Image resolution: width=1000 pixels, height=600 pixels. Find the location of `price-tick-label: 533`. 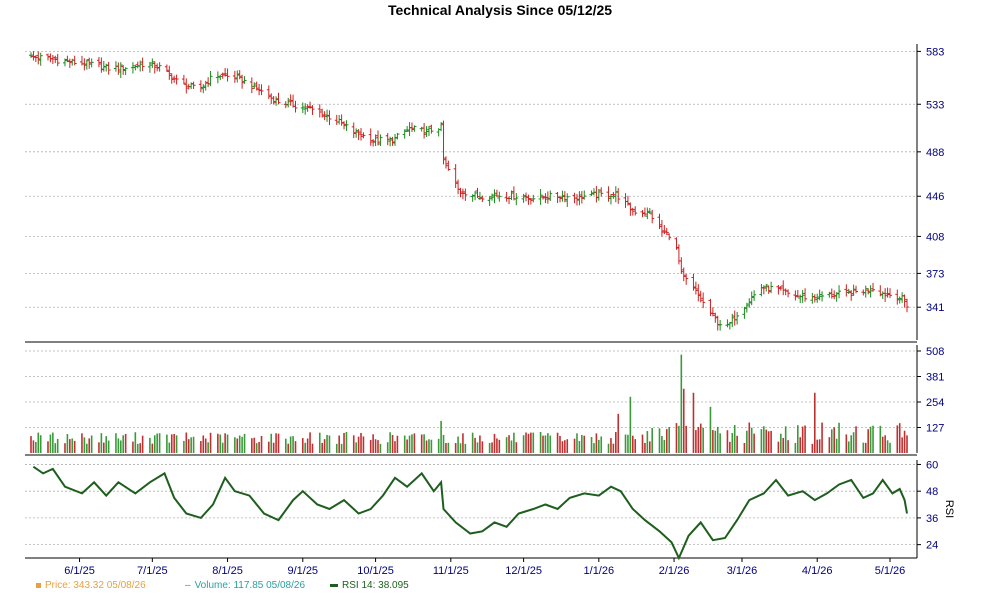

price-tick-label: 533 is located at coordinates (935, 105).